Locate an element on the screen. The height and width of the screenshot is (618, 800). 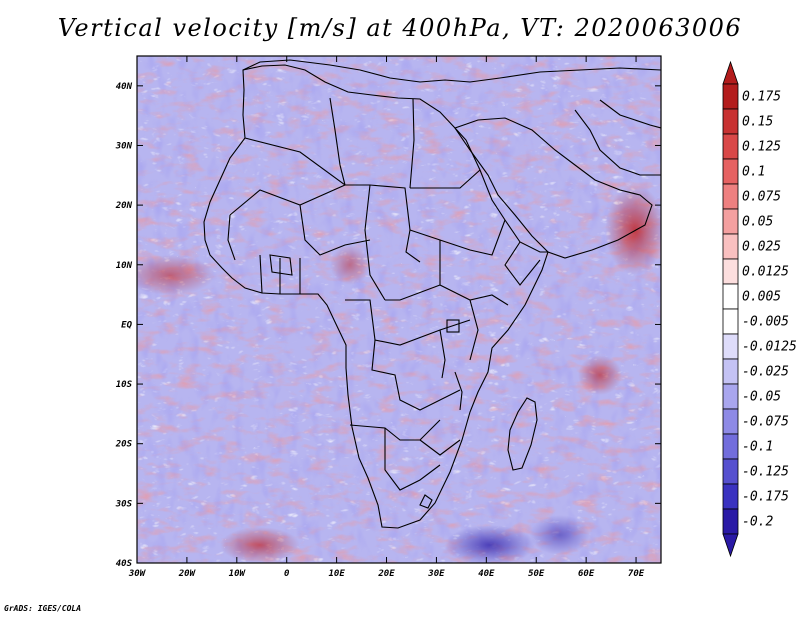
colorbar-label: -0.175 is located at coordinates (765, 497).